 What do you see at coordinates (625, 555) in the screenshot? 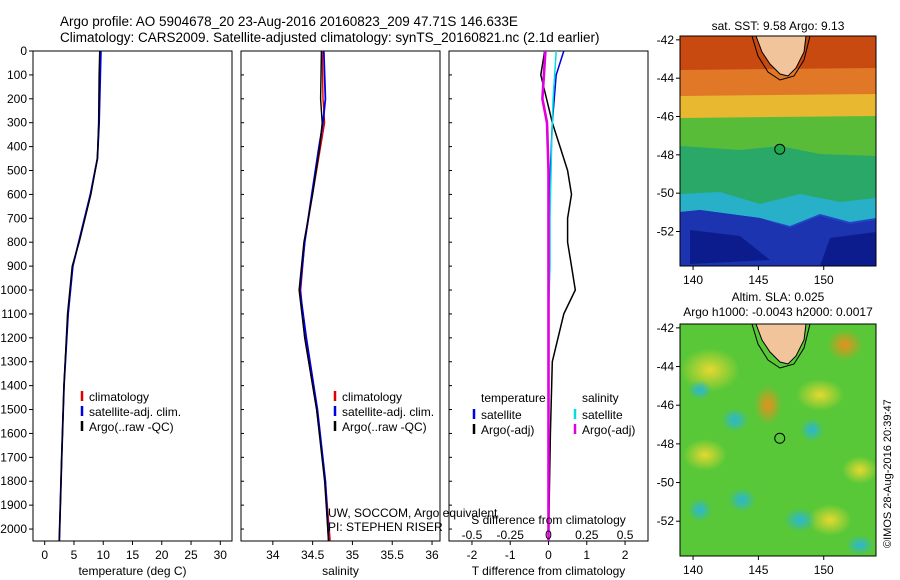
I see `x-tick-label: 2` at bounding box center [625, 555].